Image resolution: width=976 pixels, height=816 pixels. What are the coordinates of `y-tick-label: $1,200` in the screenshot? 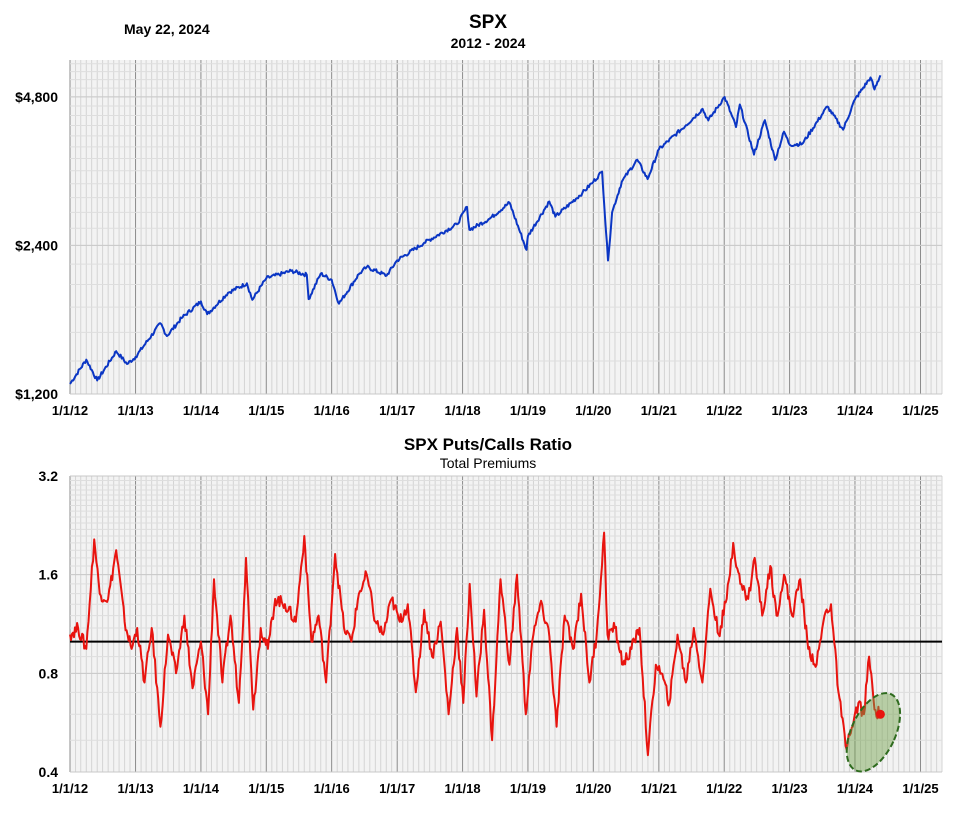 It's located at (36, 394).